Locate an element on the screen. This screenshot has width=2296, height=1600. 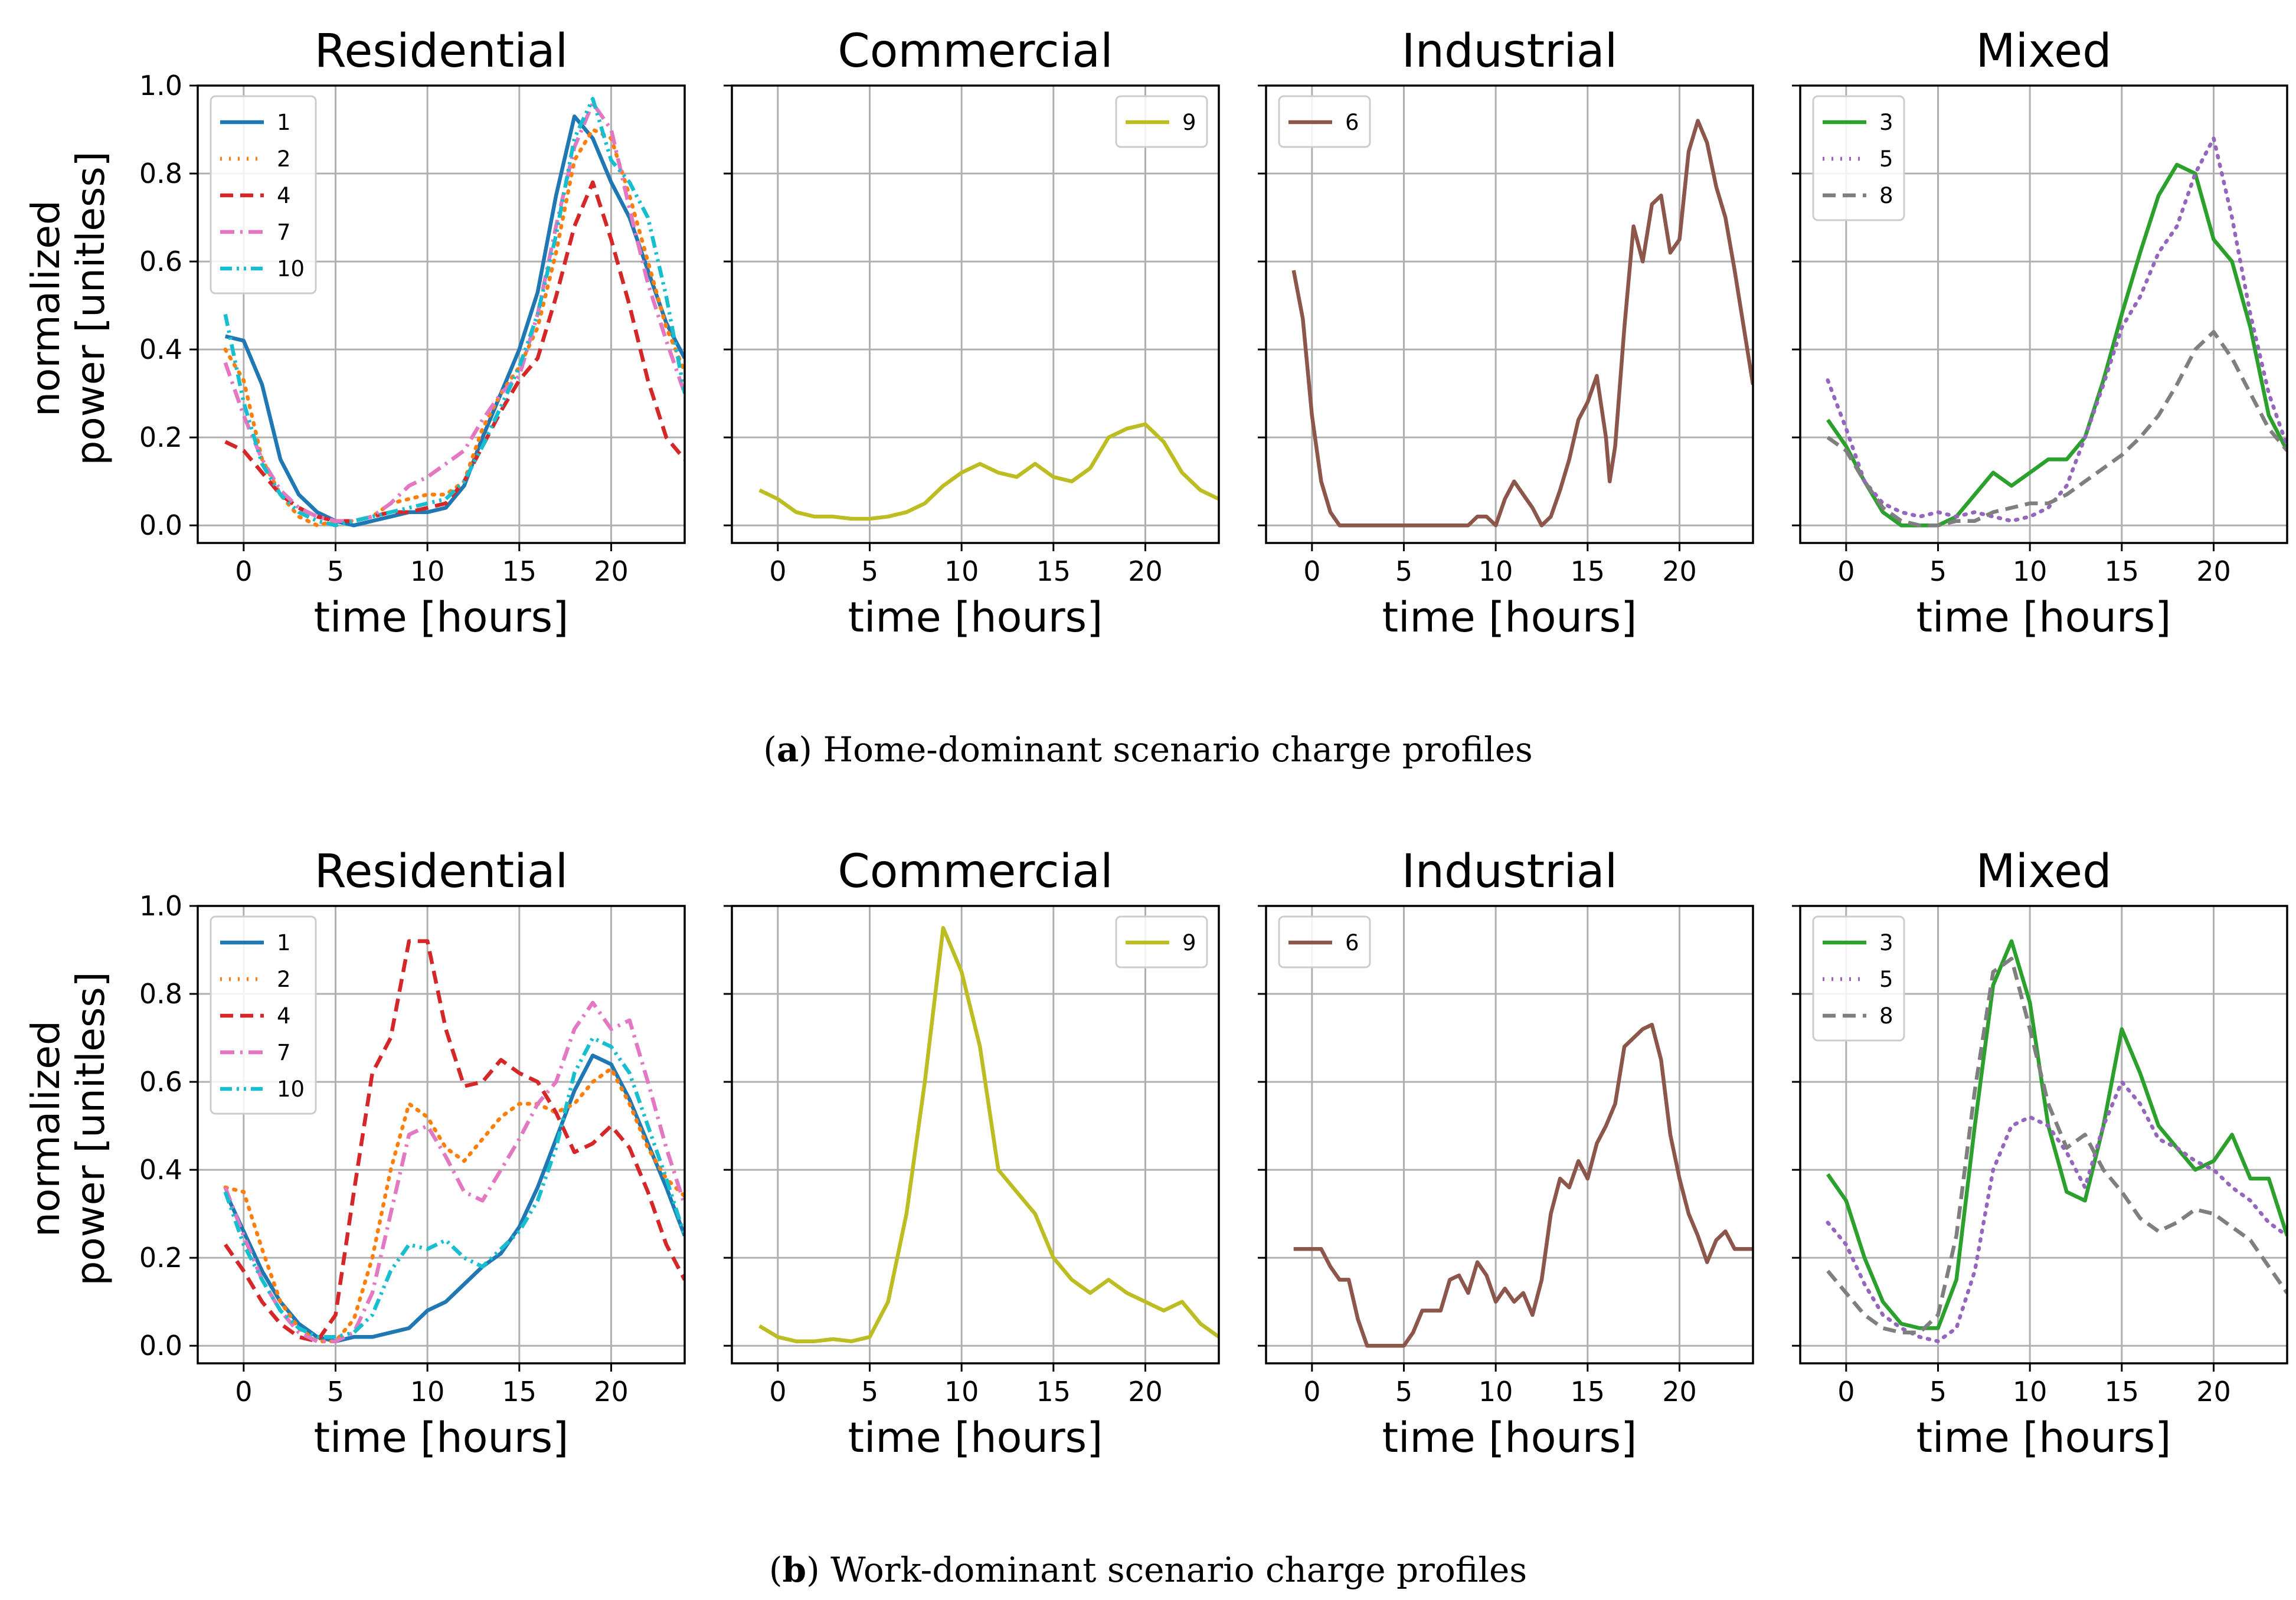
panel-mixed: 0 5 10 15 20 Mixed time [hours] 3 5 8 is located at coordinates (2040, 1153).